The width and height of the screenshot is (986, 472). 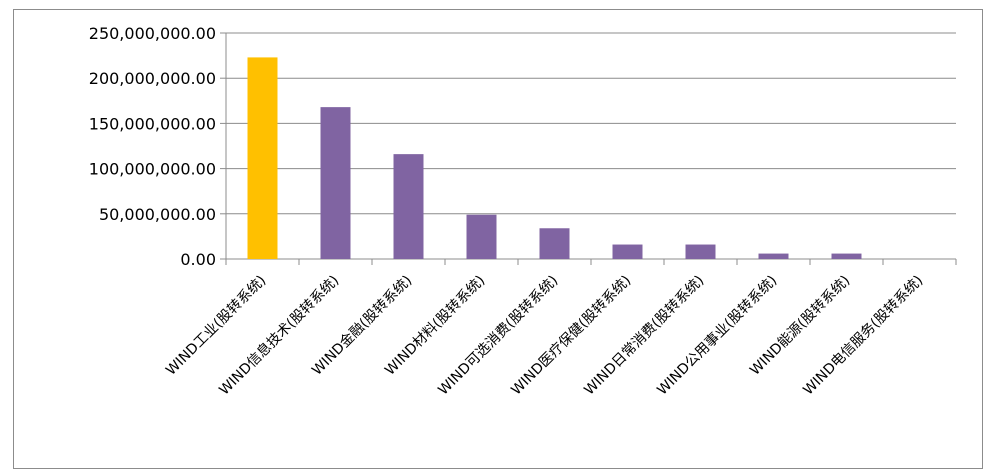 I want to click on category-label: WIND日常消费(股转系统), so click(x=644, y=336).